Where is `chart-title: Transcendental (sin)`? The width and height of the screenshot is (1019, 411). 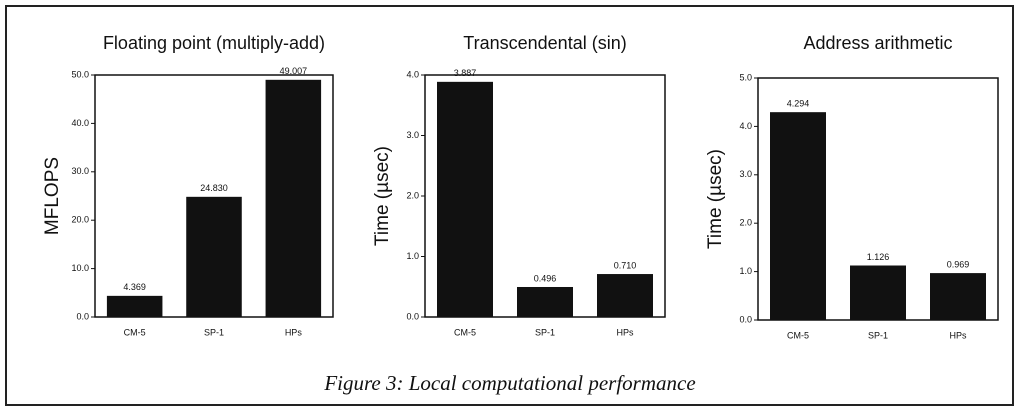 chart-title: Transcendental (sin) is located at coordinates (544, 43).